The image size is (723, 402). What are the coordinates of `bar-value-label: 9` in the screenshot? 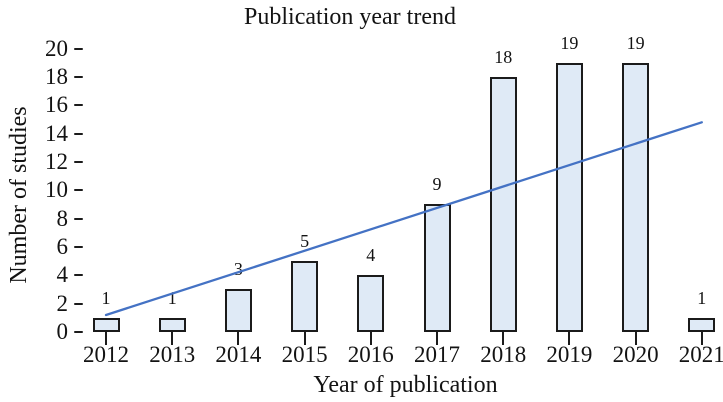 It's located at (437, 184).